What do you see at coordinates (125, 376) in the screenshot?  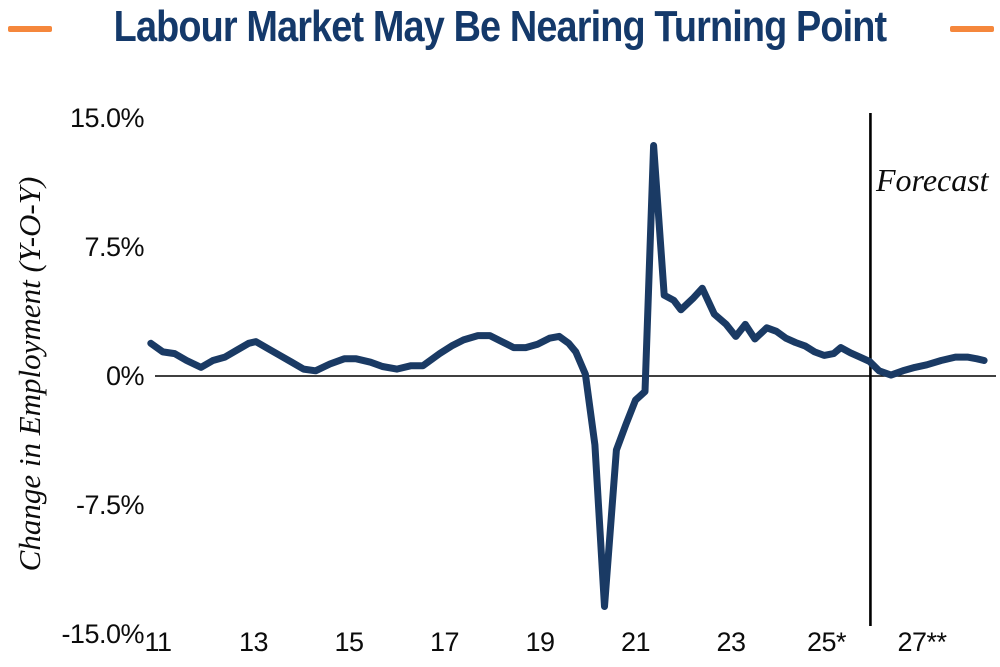 I see `y-tick-label: 0%` at bounding box center [125, 376].